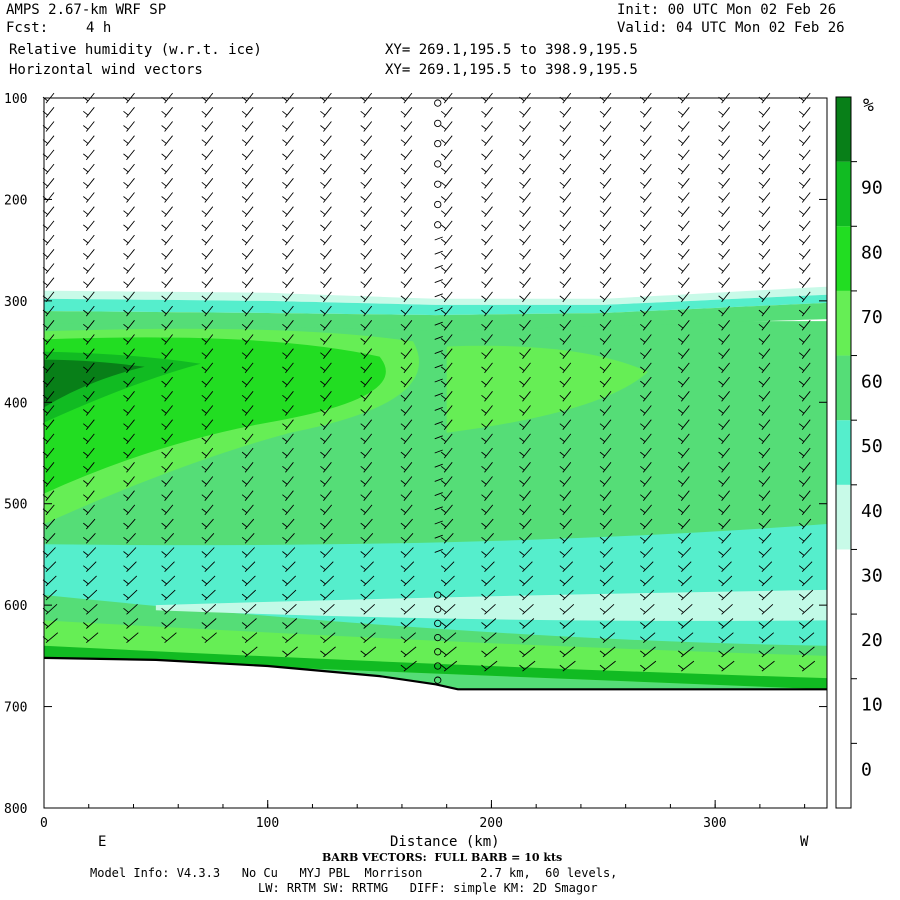  I want to click on x-end-label-right: W, so click(804, 842).